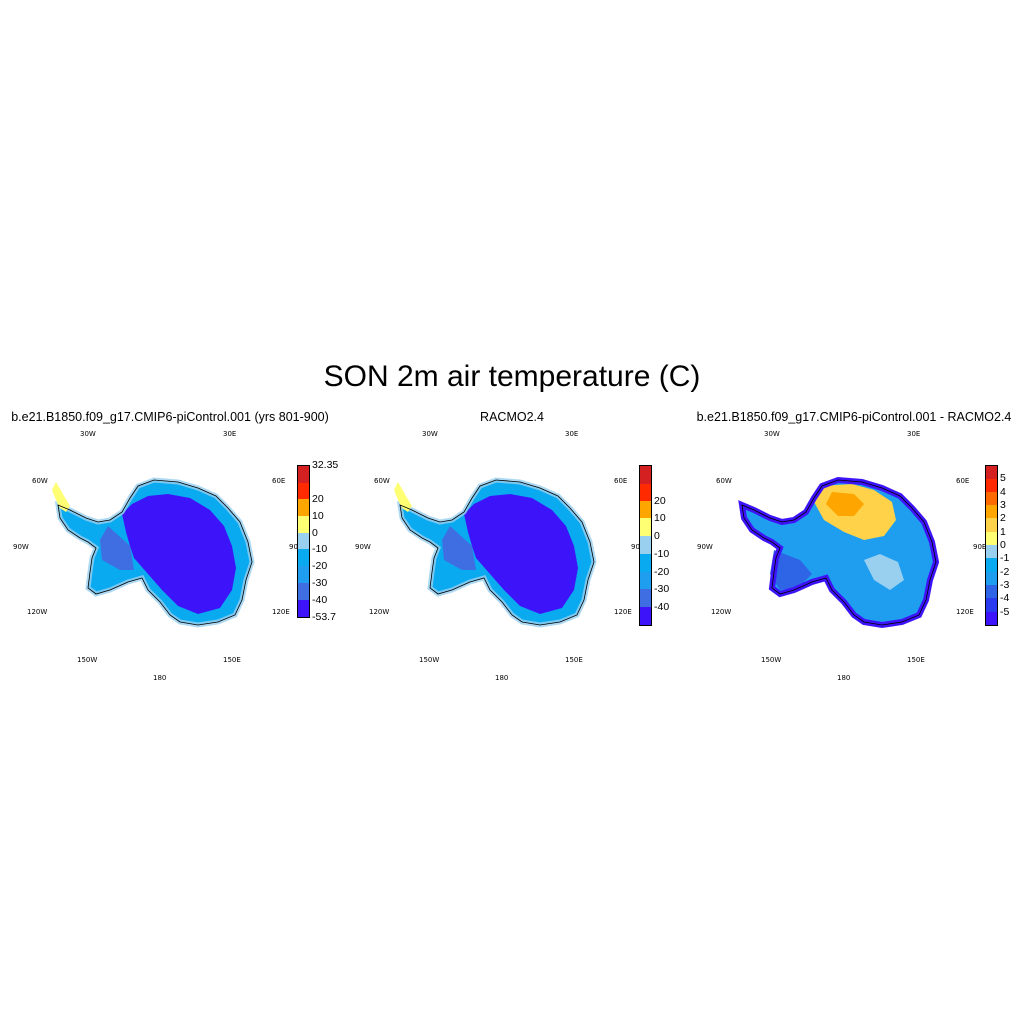  Describe the element at coordinates (459, 548) in the screenshot. I see `west-antarctica-region` at that location.